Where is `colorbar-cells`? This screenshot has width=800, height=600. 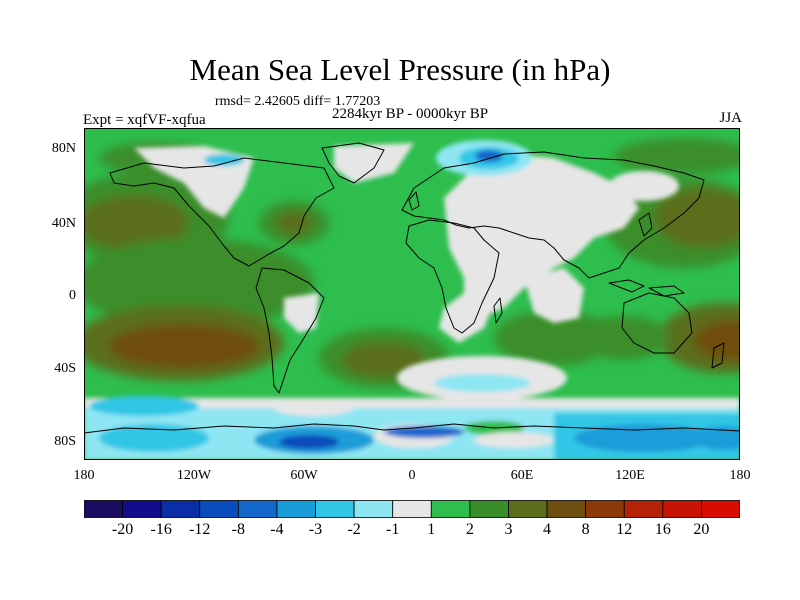 colorbar-cells is located at coordinates (412, 509).